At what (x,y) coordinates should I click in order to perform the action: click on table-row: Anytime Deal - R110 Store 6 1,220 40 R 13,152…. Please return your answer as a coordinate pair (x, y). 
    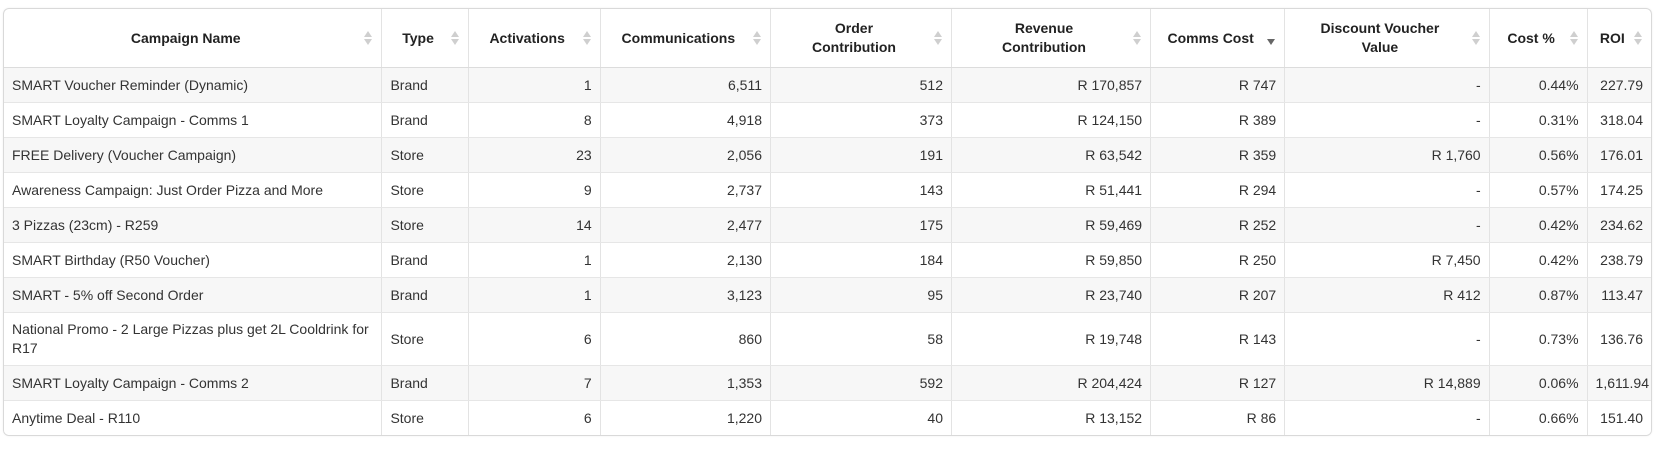
    Looking at the image, I should click on (827, 417).